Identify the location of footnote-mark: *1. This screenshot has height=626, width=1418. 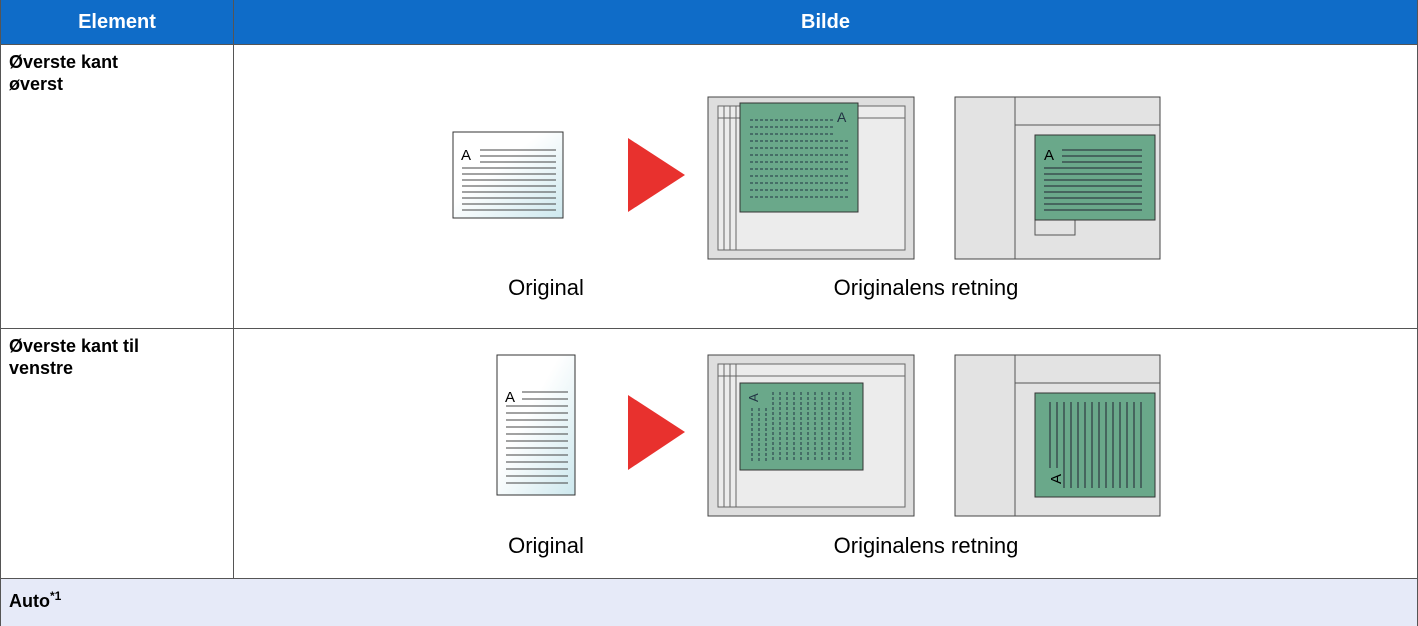
(55, 596).